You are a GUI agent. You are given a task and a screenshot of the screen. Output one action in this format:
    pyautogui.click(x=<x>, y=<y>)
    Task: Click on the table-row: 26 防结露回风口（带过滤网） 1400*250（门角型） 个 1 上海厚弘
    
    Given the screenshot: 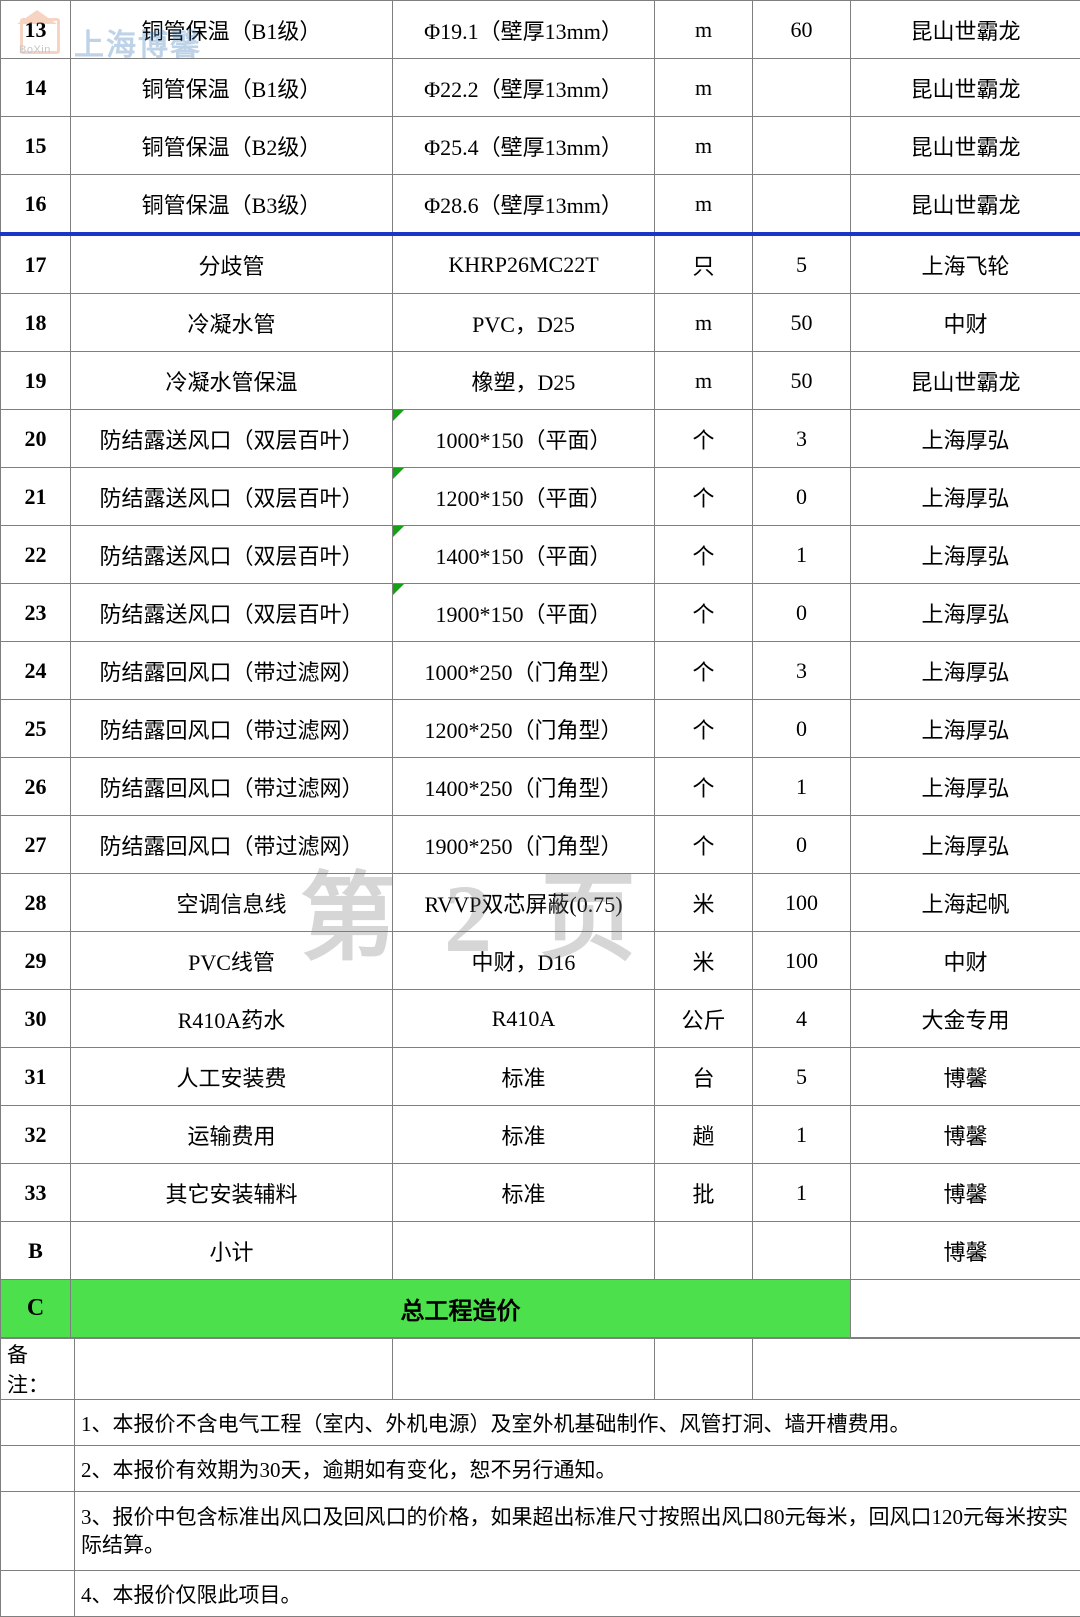 What is the action you would take?
    pyautogui.click(x=540, y=787)
    